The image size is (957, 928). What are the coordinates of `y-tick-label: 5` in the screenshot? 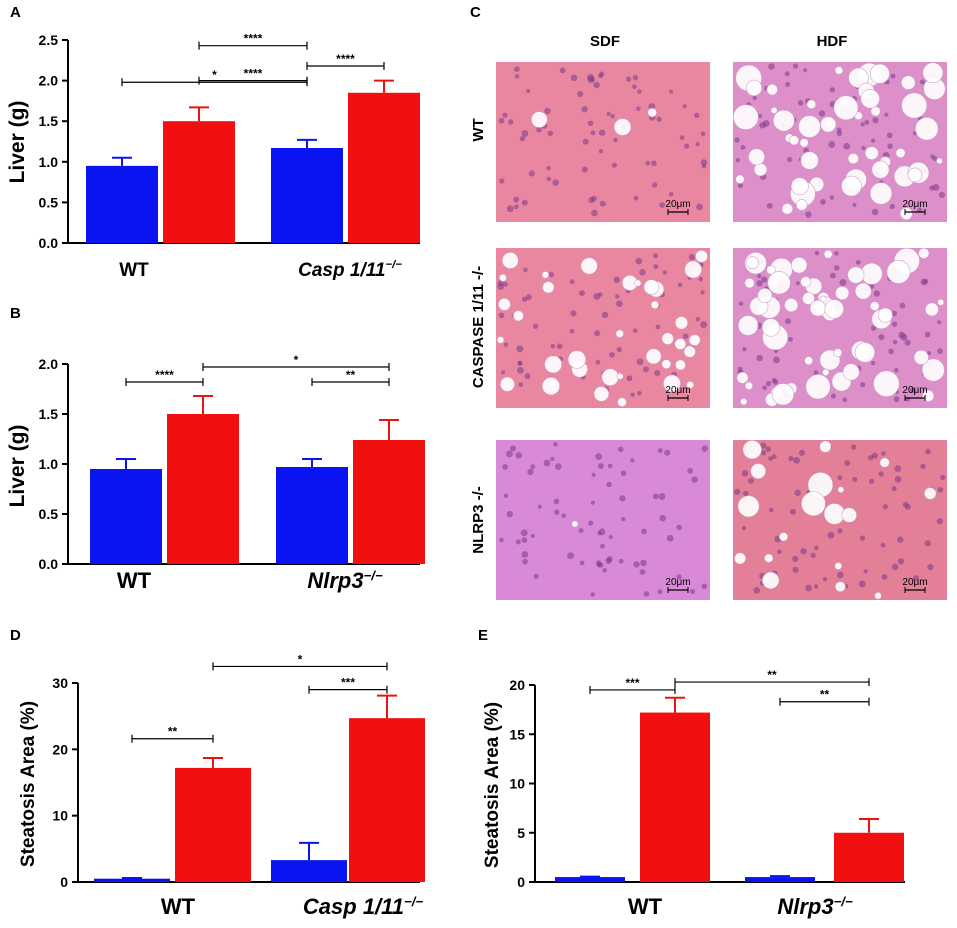 It's located at (521, 833).